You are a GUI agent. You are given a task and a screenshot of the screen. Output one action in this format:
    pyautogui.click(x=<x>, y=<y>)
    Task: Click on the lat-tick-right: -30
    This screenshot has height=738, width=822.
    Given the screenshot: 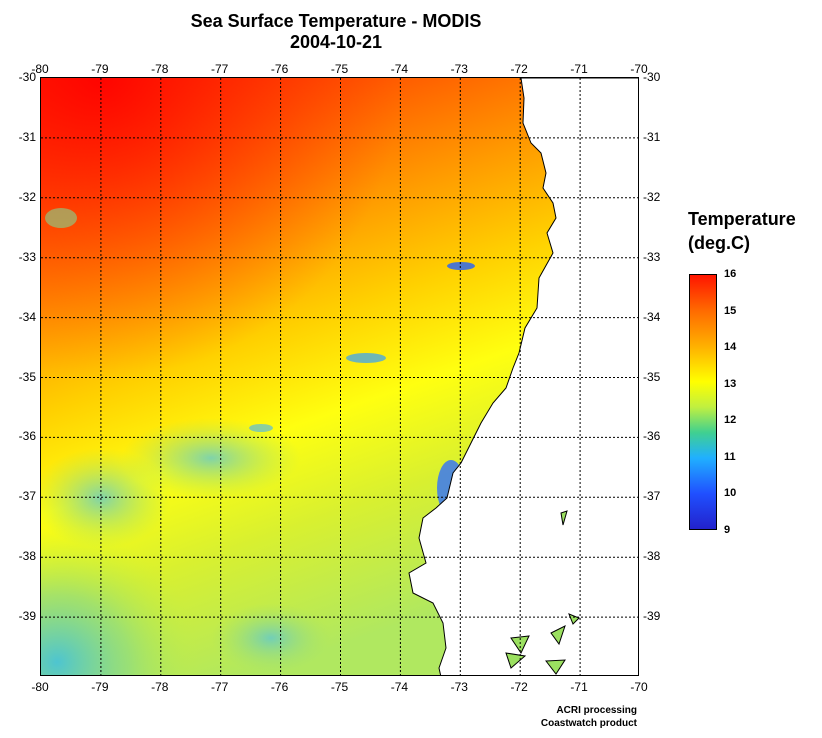 What is the action you would take?
    pyautogui.click(x=652, y=77)
    